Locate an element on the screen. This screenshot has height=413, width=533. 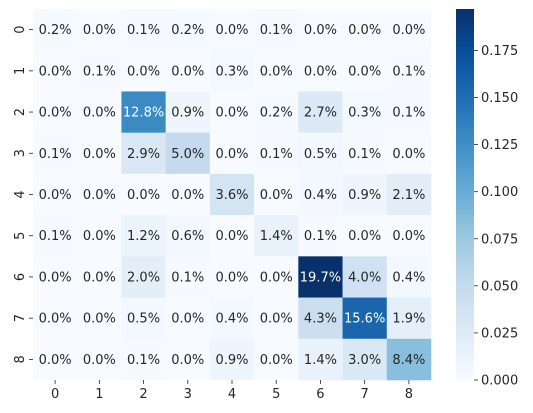
x-tick-label: 5 is located at coordinates (276, 394).